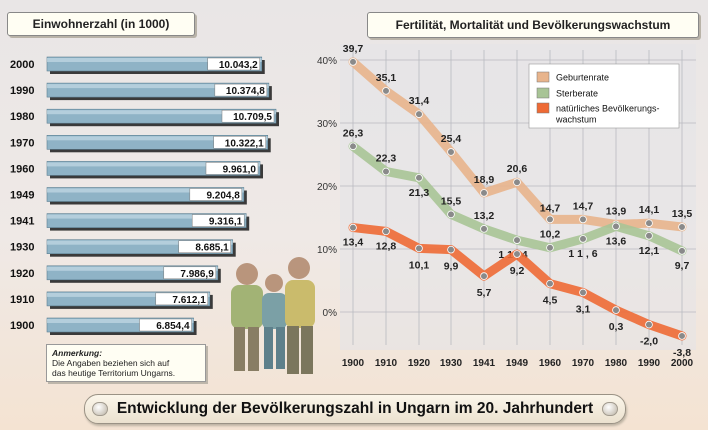 Image resolution: width=708 pixels, height=430 pixels. Describe the element at coordinates (252, 117) in the screenshot. I see `bar-value-label: 10.709,5` at that location.